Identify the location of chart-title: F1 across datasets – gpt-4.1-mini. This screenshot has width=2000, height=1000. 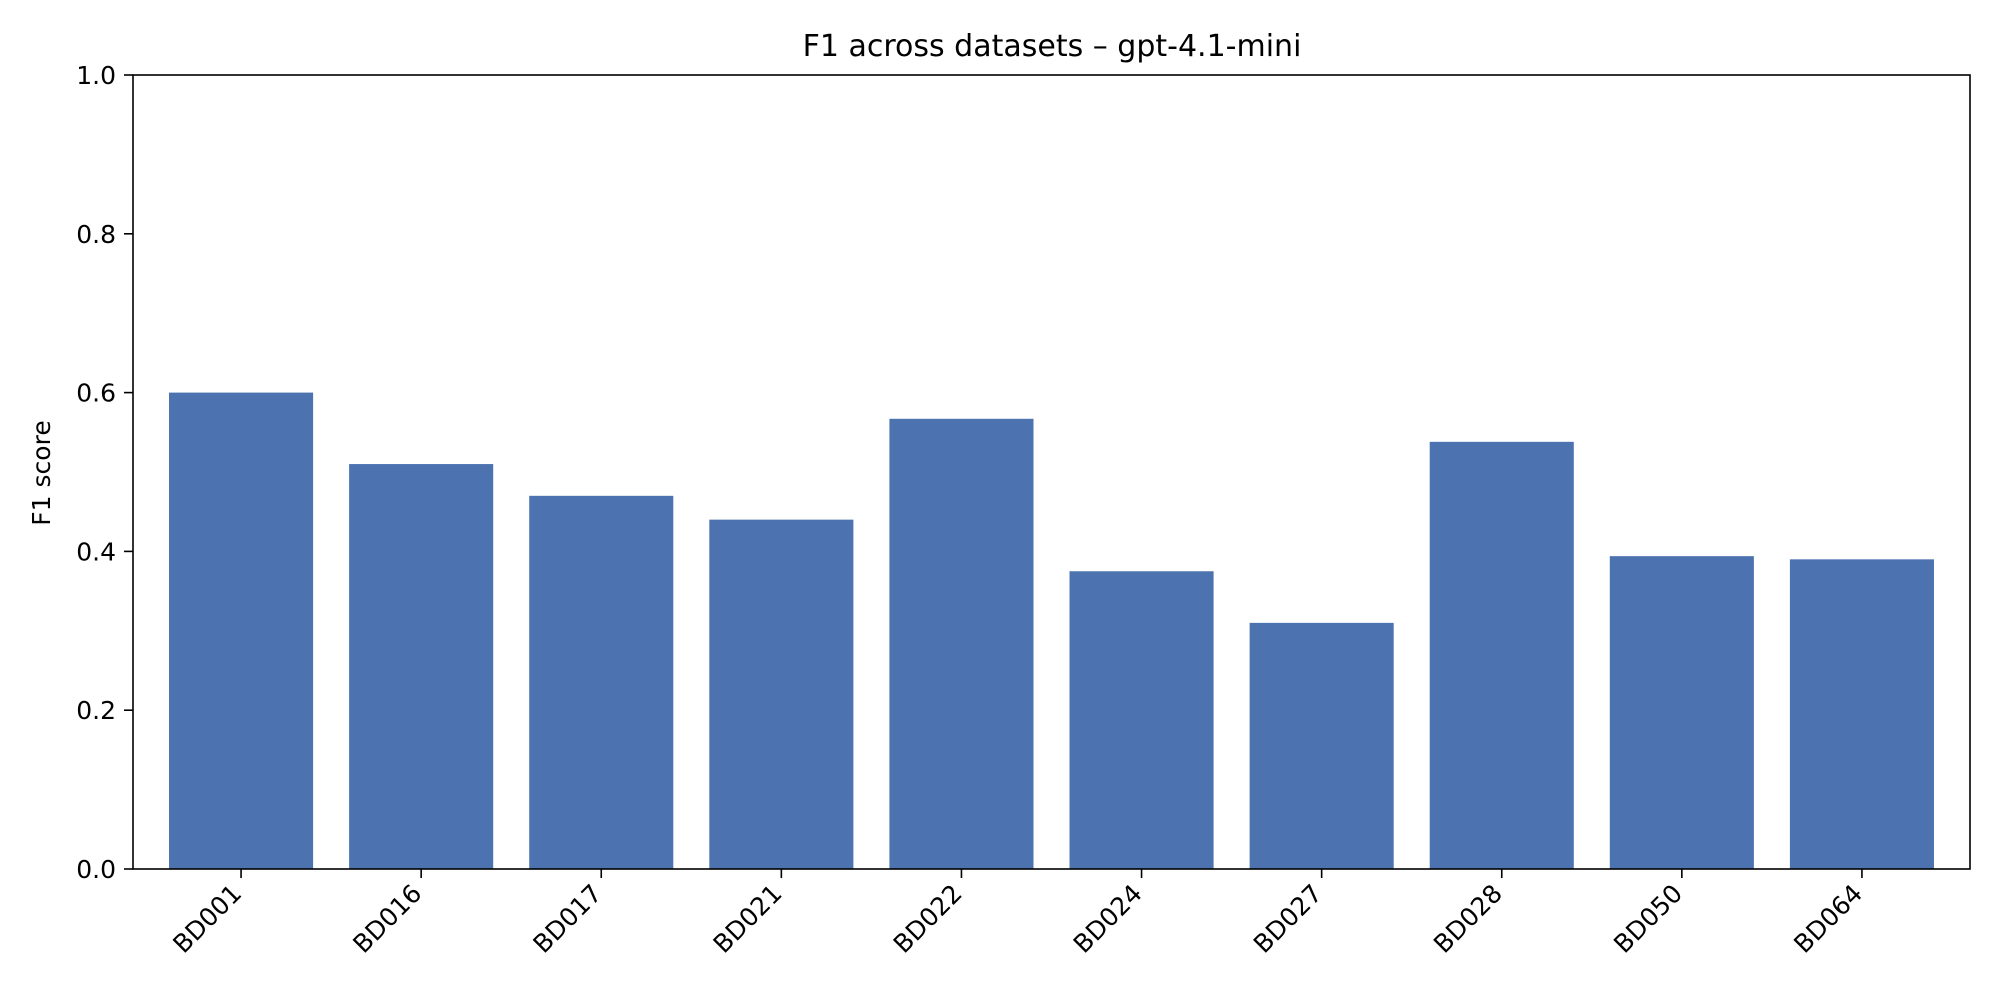
(1052, 46).